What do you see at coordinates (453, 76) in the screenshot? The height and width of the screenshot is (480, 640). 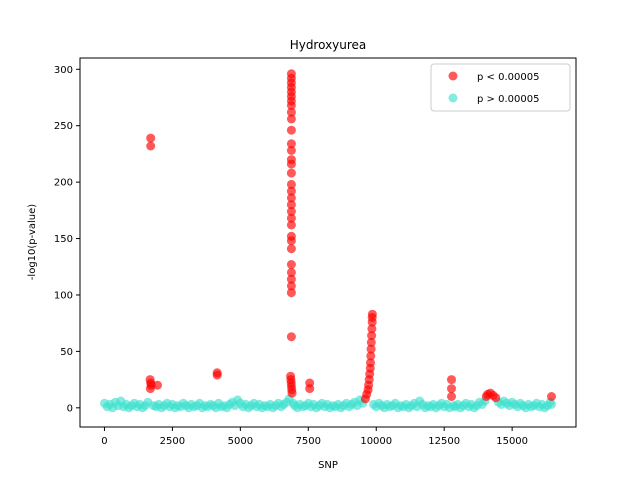 I see `legend-marker-significant` at bounding box center [453, 76].